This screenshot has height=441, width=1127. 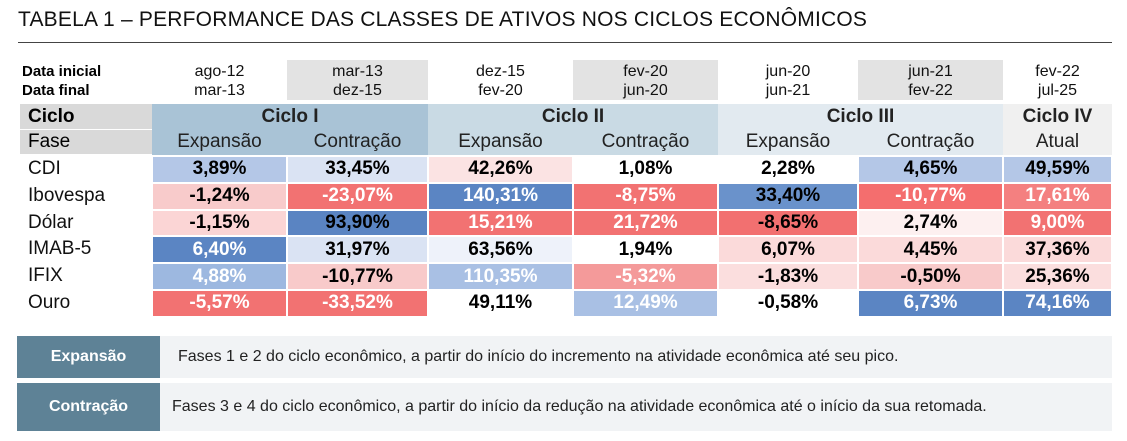 I want to click on date-label: Data final, so click(x=56, y=90).